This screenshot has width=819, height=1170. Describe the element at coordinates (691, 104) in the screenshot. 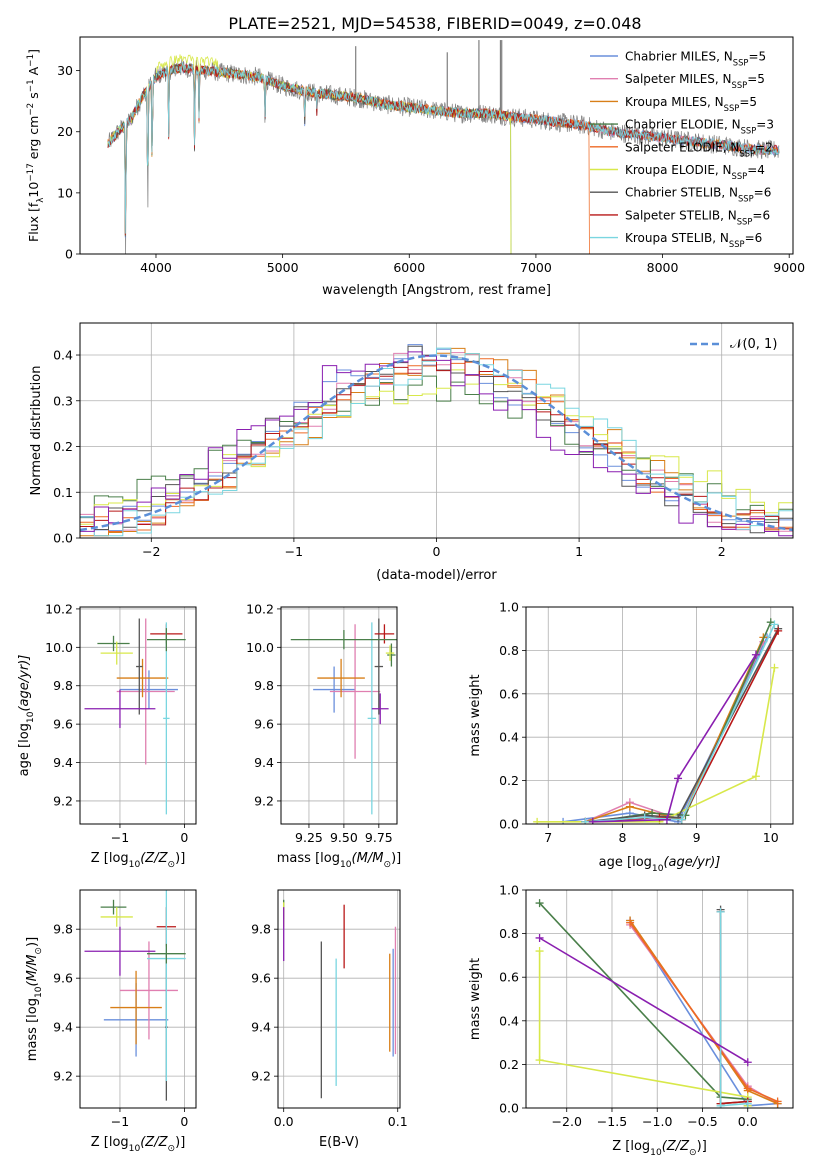

I see `legend-entry: Kroupa MILES, NSSP=5` at that location.